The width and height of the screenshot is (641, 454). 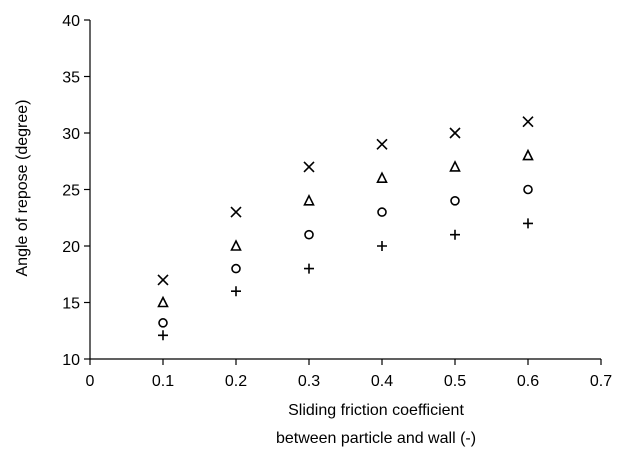 I want to click on y-tick-label: 10, so click(x=71, y=360).